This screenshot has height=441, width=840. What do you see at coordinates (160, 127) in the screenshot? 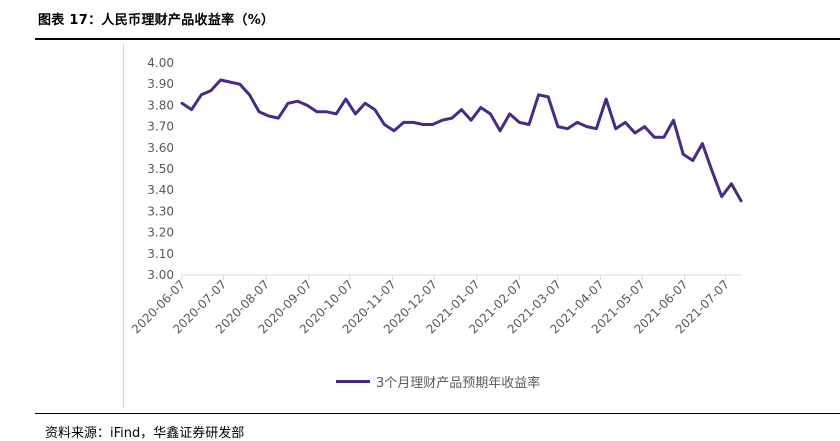
I see `y-tick-label: 3.70` at bounding box center [160, 127].